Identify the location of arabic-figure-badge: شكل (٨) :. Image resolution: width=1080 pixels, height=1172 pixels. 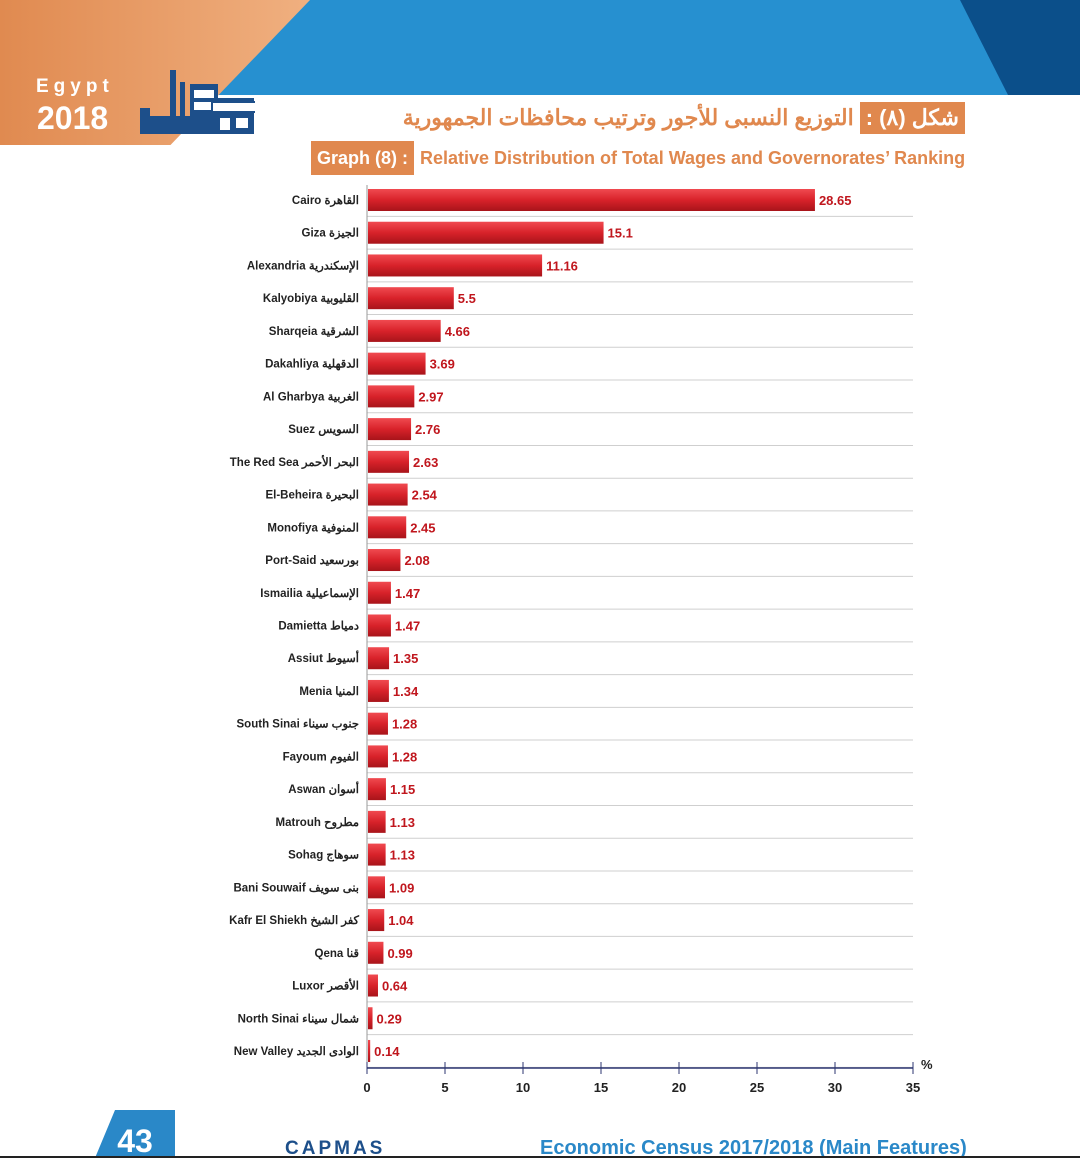
(912, 118).